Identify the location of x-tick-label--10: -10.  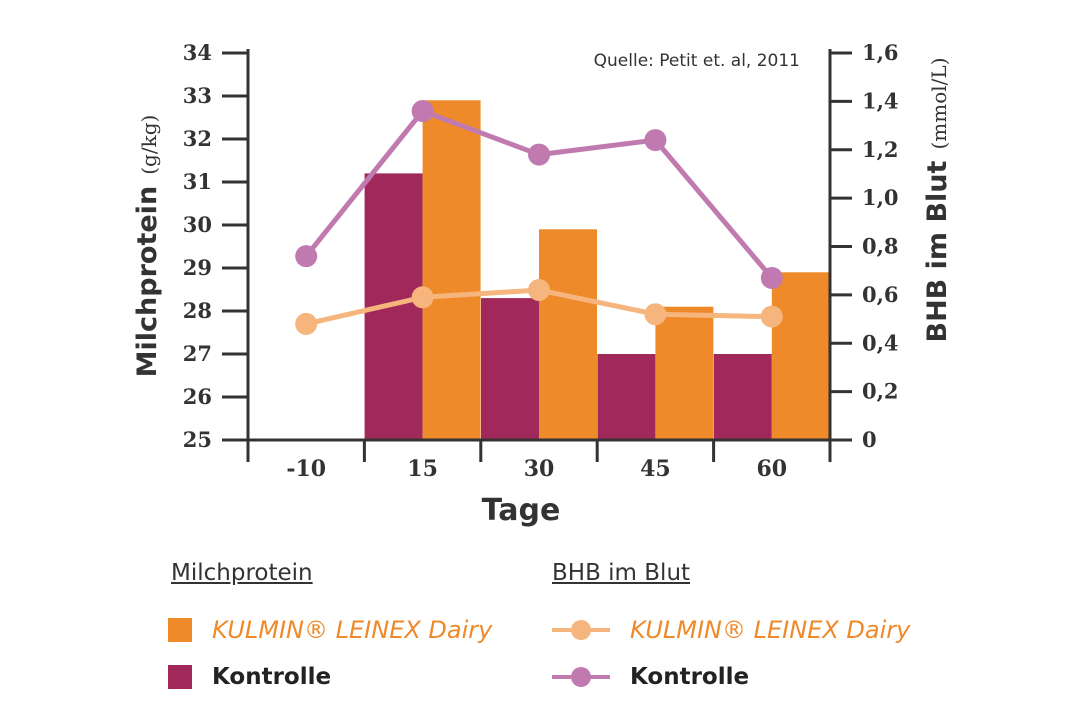
(306, 469).